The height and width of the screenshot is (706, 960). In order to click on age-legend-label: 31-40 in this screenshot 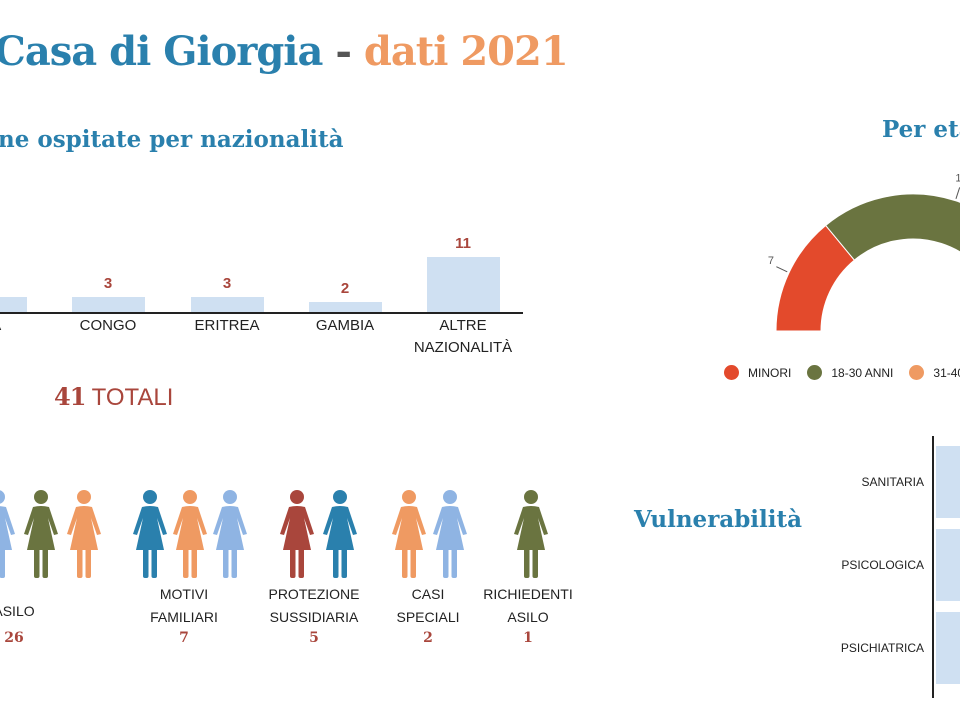, I will do `click(946, 372)`.